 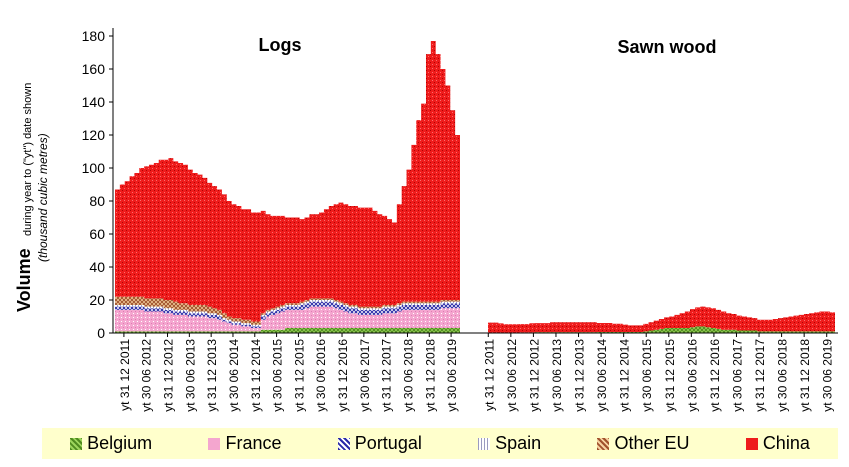 What do you see at coordinates (97, 234) in the screenshot?
I see `y-tick-label: 60` at bounding box center [97, 234].